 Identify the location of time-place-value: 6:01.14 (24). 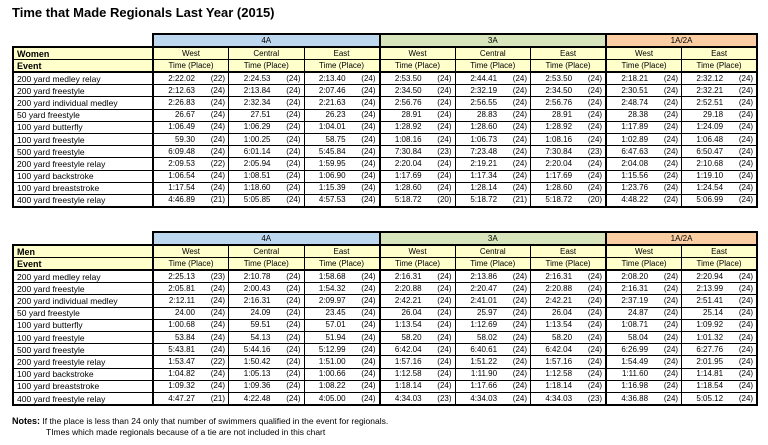
(266, 152).